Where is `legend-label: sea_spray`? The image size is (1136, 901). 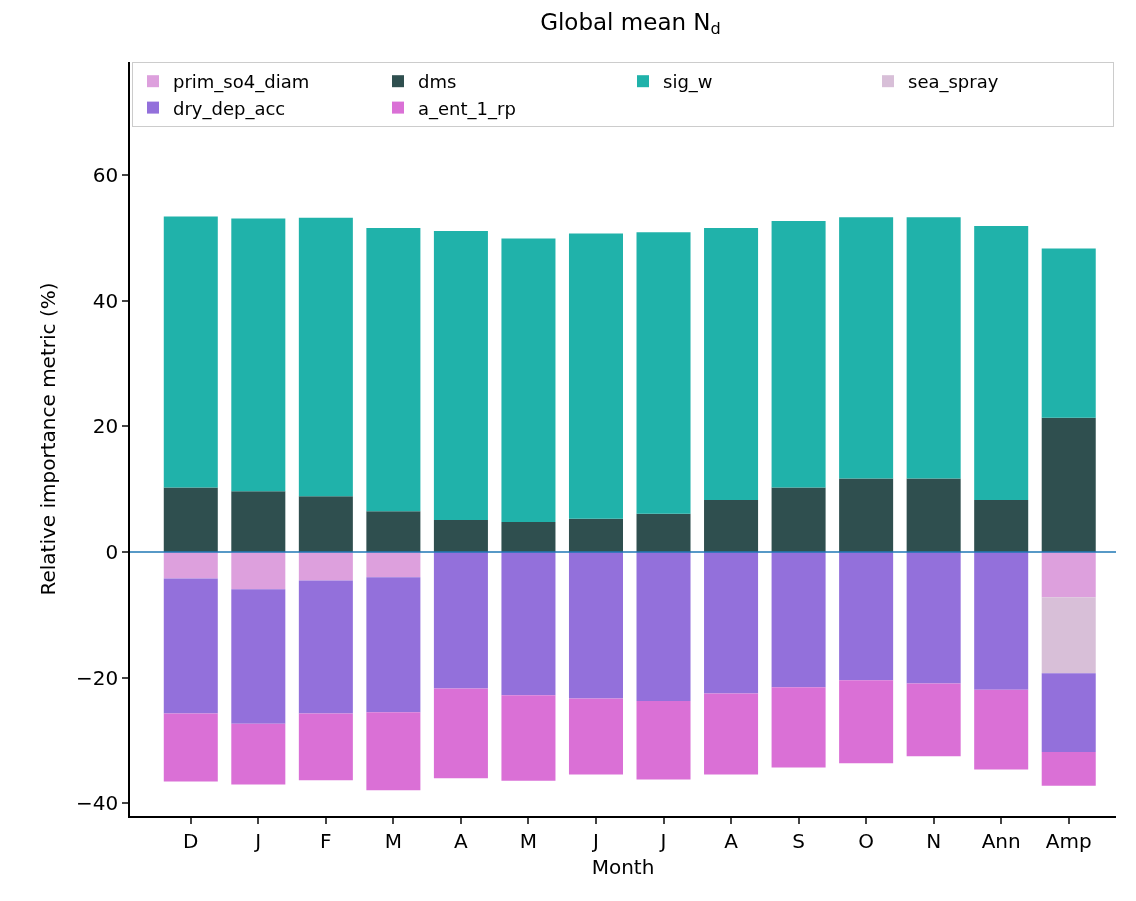 legend-label: sea_spray is located at coordinates (953, 82).